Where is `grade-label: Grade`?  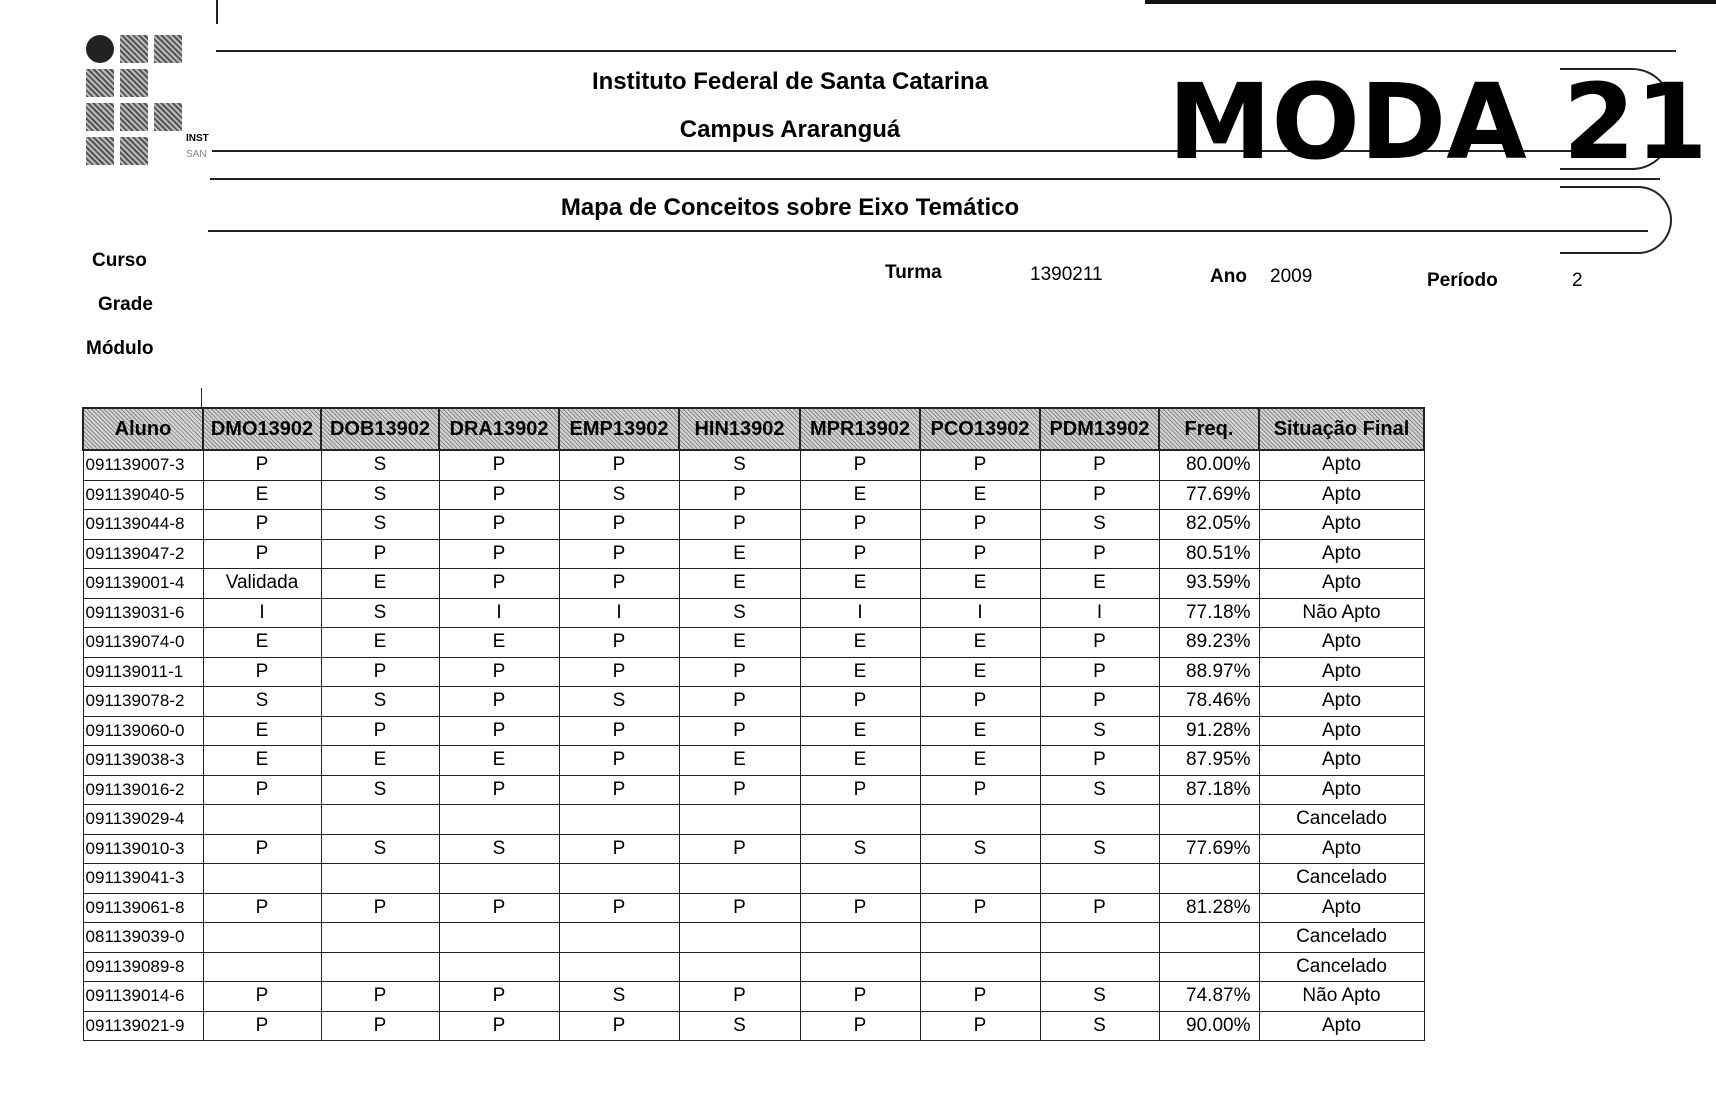 grade-label: Grade is located at coordinates (125, 304).